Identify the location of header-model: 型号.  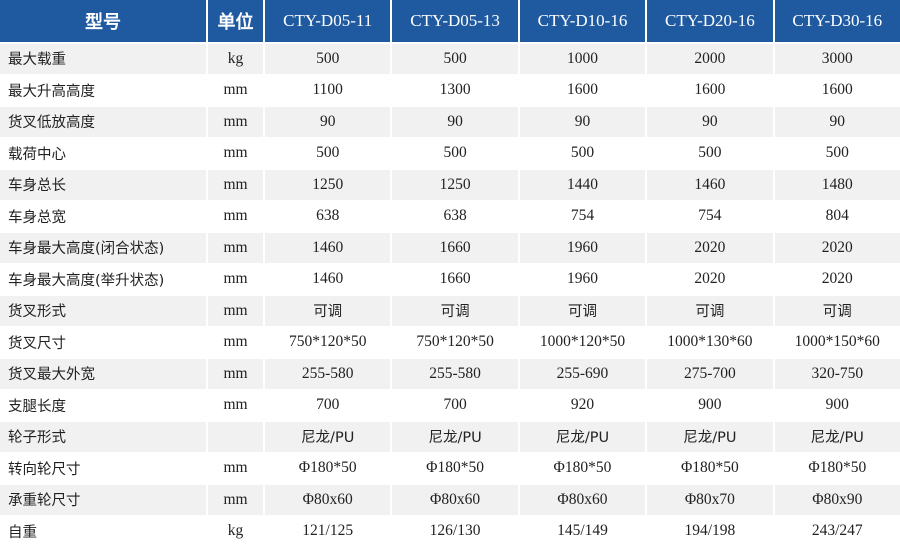
(103, 22).